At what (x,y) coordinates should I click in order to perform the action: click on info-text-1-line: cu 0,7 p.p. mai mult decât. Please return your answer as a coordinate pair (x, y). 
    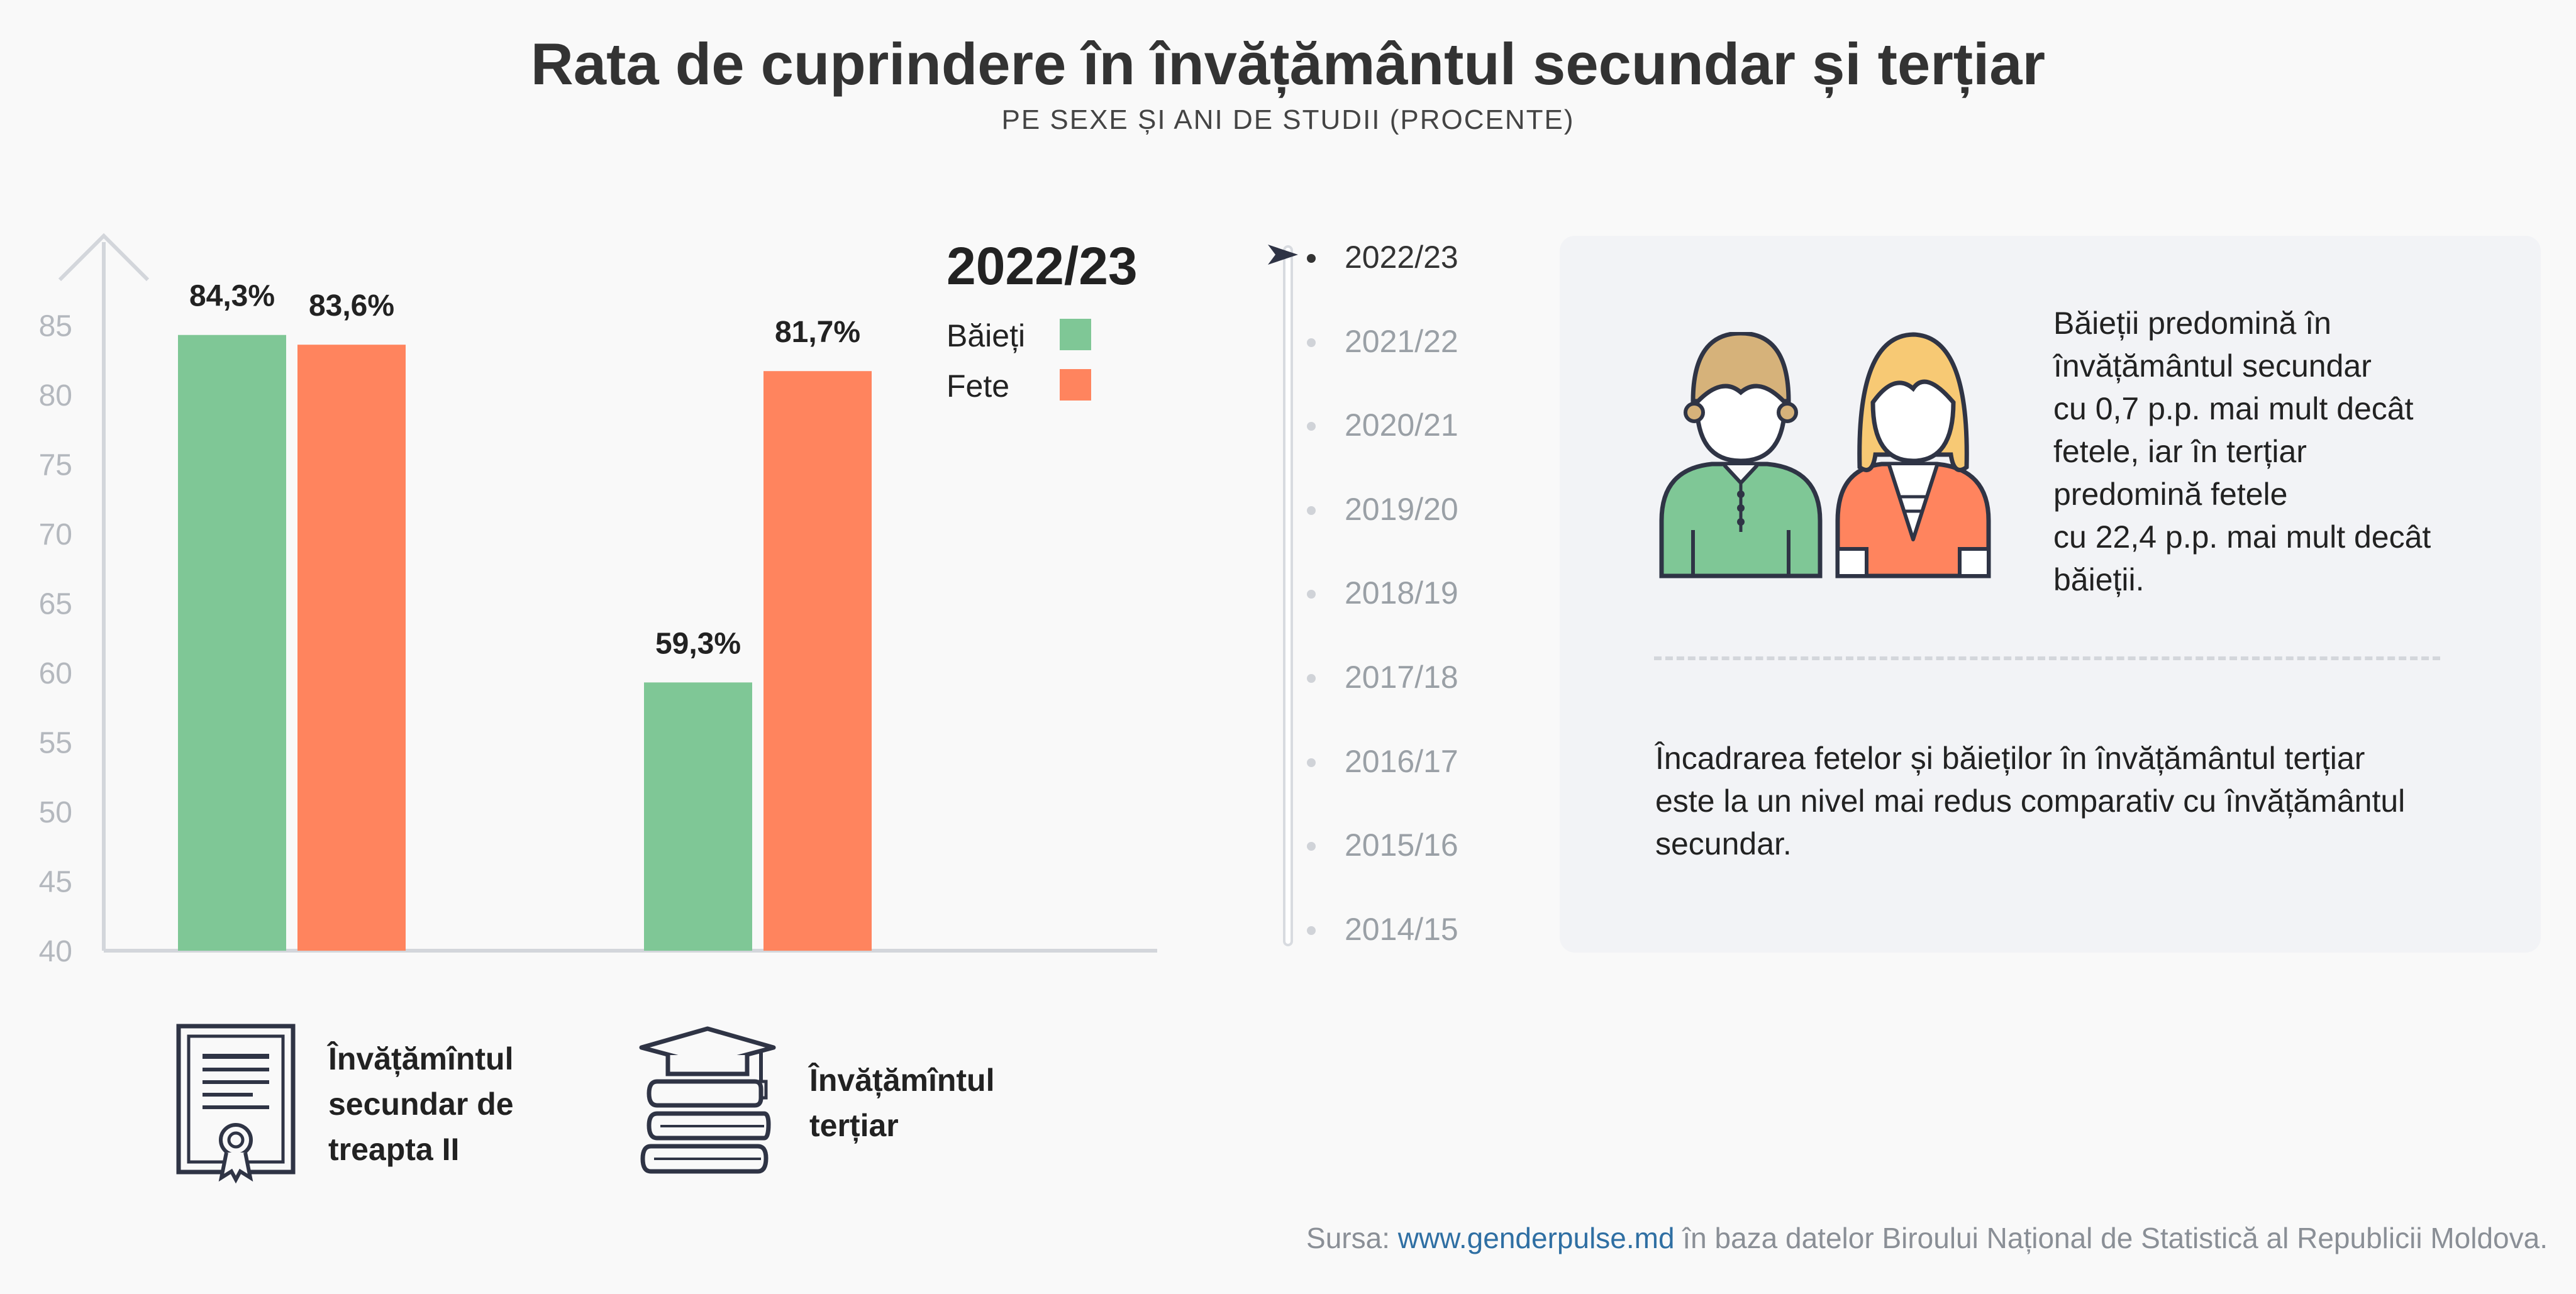
    Looking at the image, I should click on (2233, 408).